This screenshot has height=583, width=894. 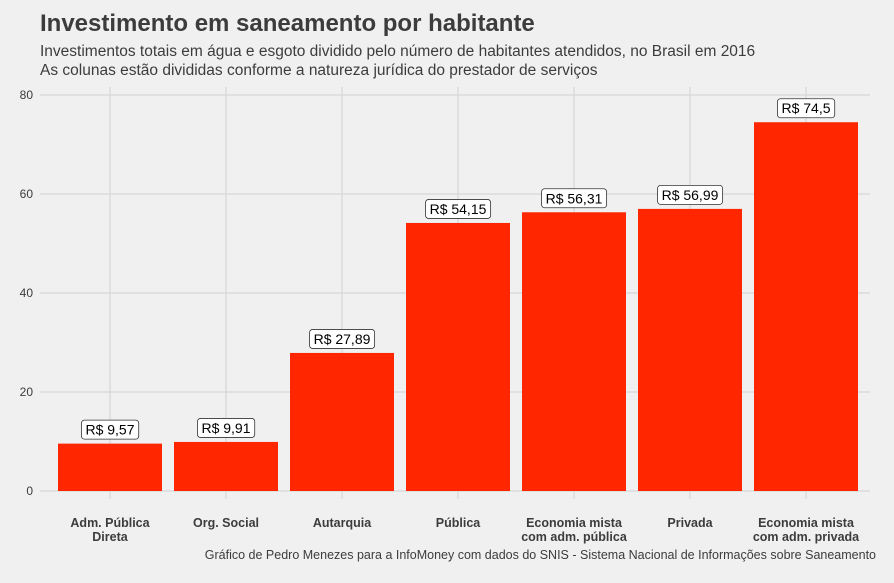 What do you see at coordinates (226, 523) in the screenshot?
I see `x-tick-label: Org. Social` at bounding box center [226, 523].